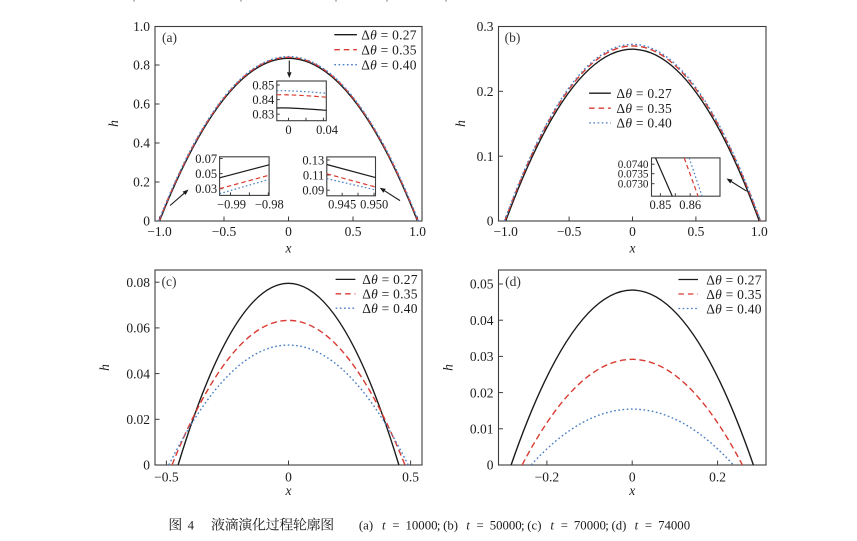 Image resolution: width=857 pixels, height=541 pixels. What do you see at coordinates (141, 143) in the screenshot?
I see `svg-text: 0.4` at bounding box center [141, 143].